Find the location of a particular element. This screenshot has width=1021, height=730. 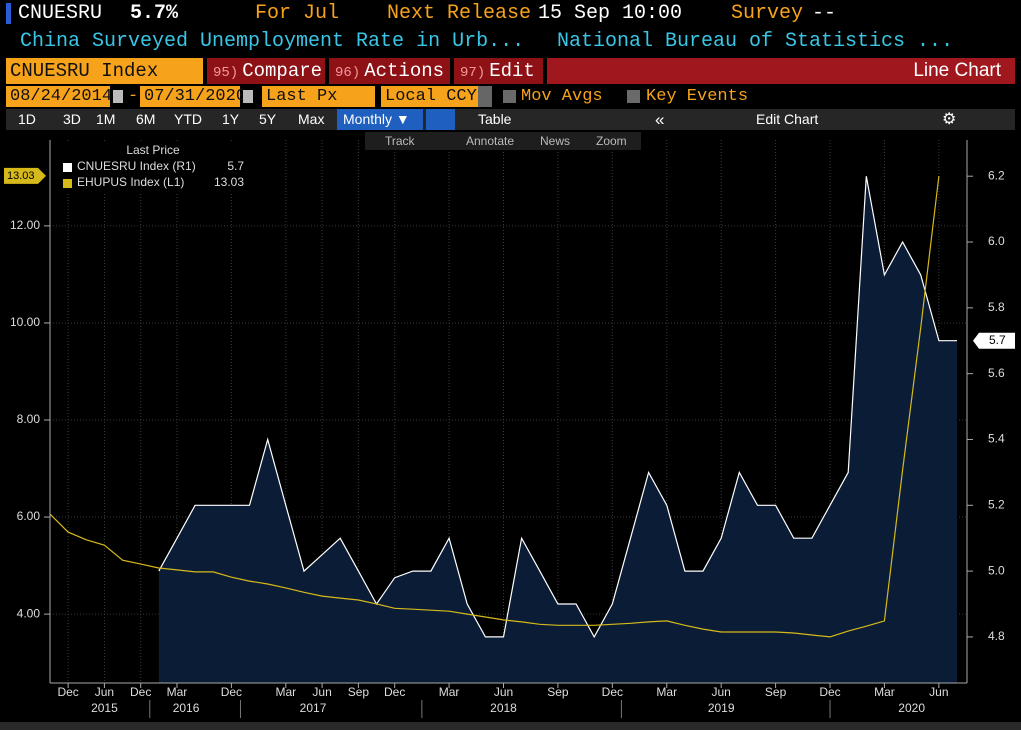

indicator is located at coordinates (8, 13).